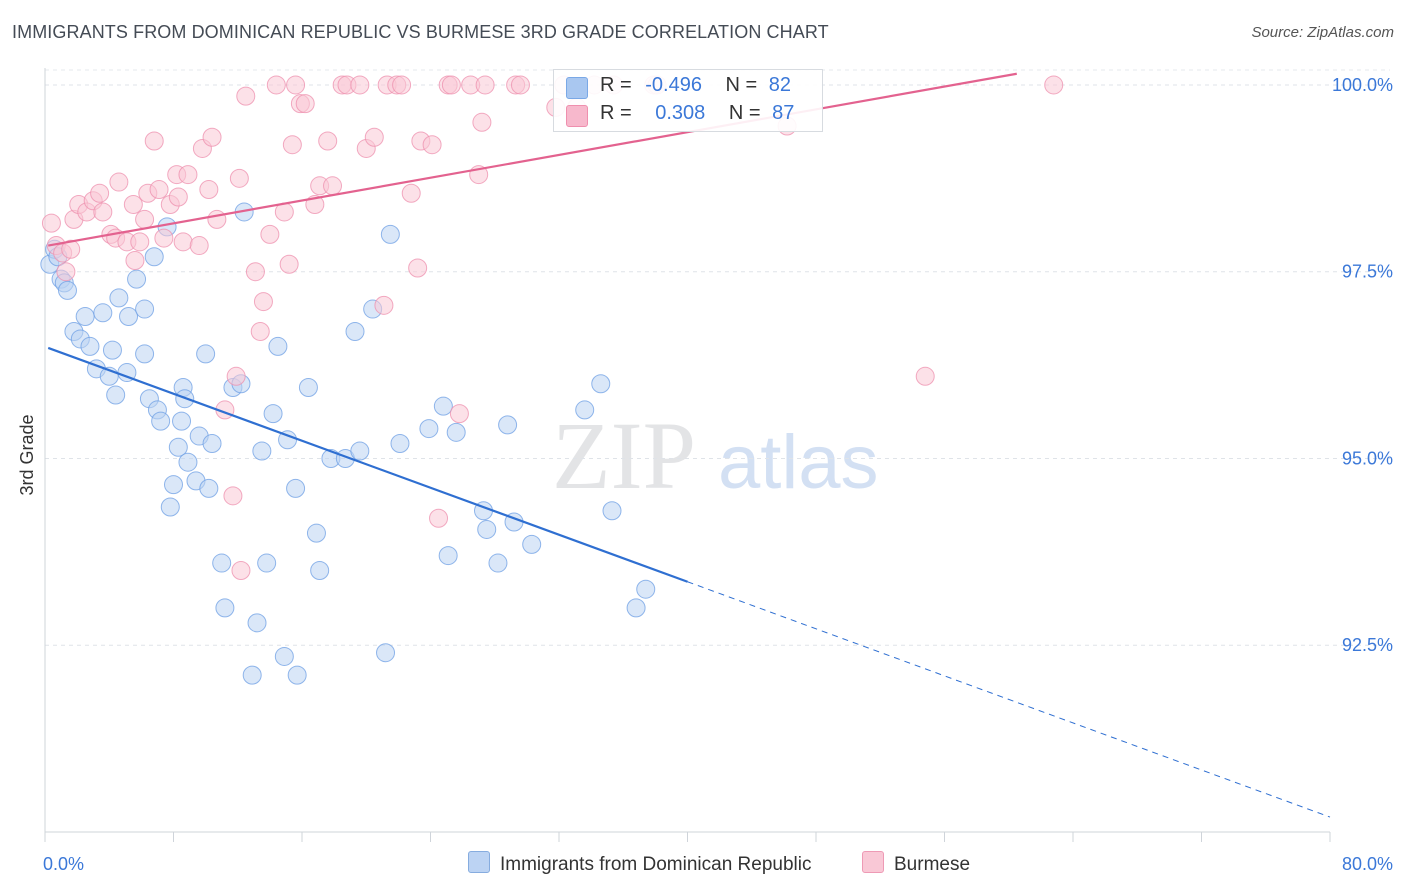 The height and width of the screenshot is (892, 1406). Describe the element at coordinates (367, 464) in the screenshot. I see `trend-line-dominican` at that location.